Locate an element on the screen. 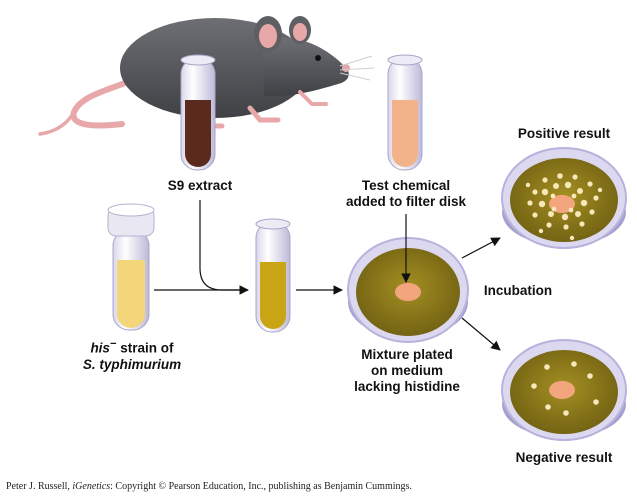  test-chemical-tube is located at coordinates (405, 112).